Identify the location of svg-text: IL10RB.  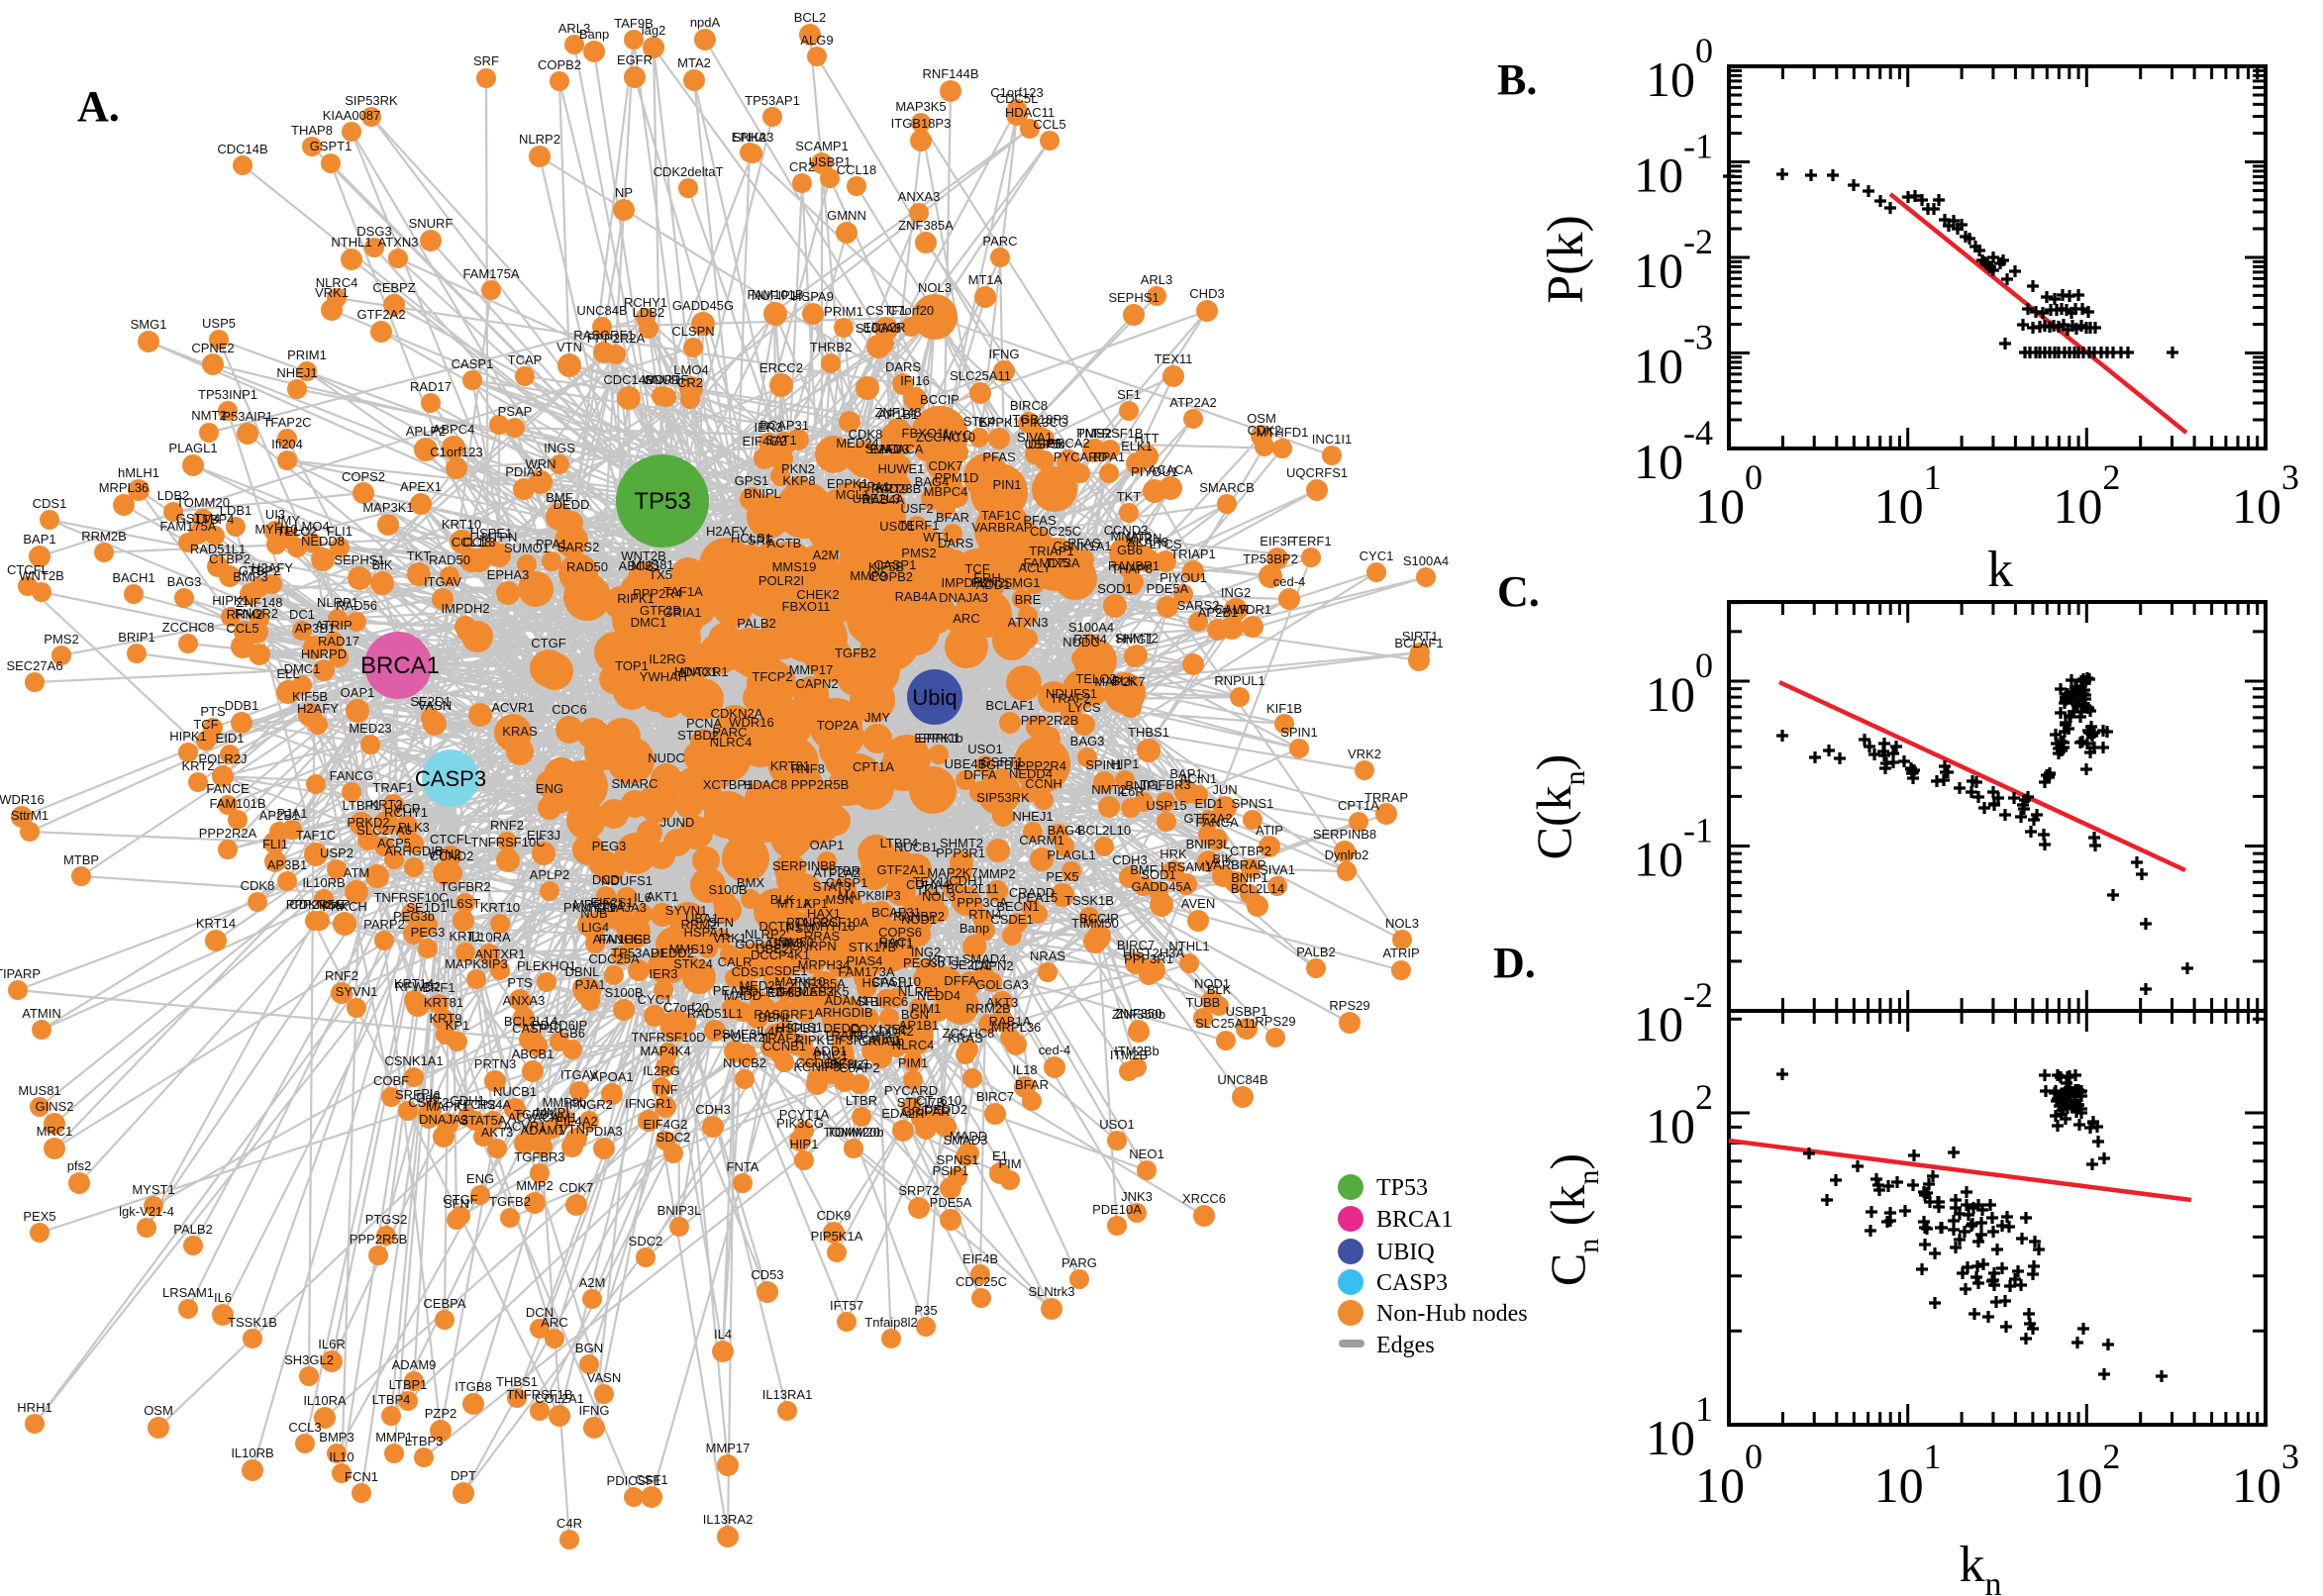
(323, 882).